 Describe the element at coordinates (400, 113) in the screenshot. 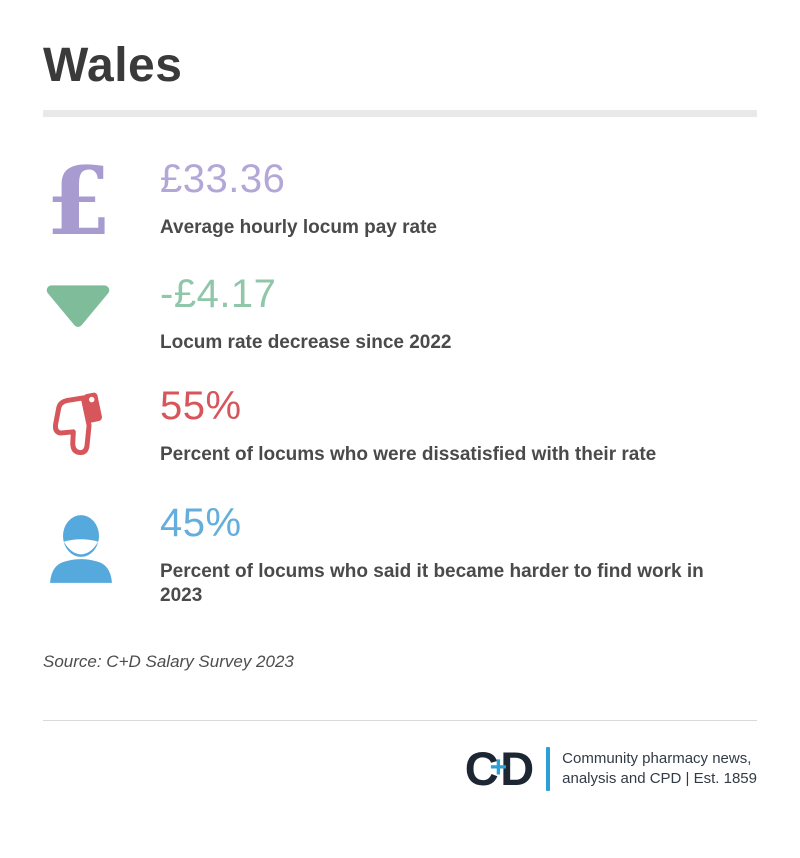

I see `title-divider` at that location.